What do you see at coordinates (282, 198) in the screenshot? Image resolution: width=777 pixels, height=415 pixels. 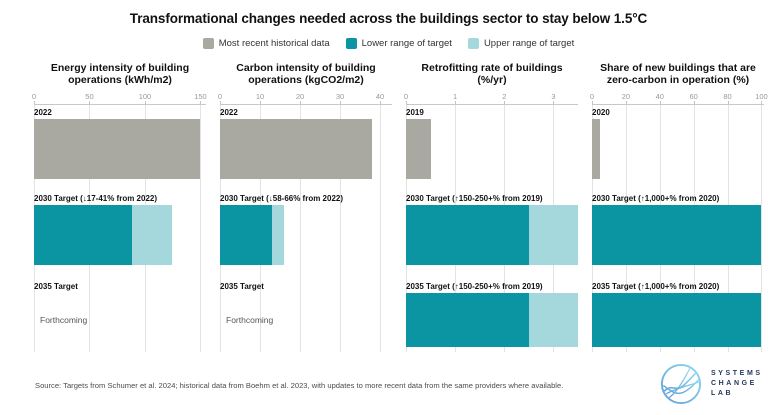 I see `bar-label: 2030 Target (↓58-66% from 2022)` at bounding box center [282, 198].